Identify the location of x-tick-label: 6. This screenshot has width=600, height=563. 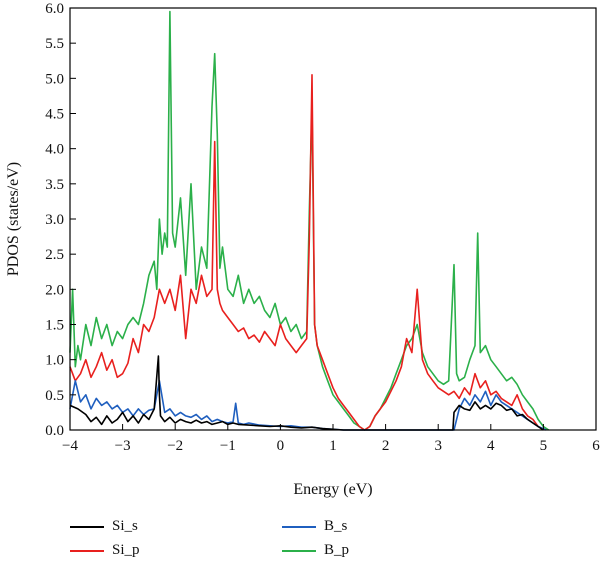
(596, 446).